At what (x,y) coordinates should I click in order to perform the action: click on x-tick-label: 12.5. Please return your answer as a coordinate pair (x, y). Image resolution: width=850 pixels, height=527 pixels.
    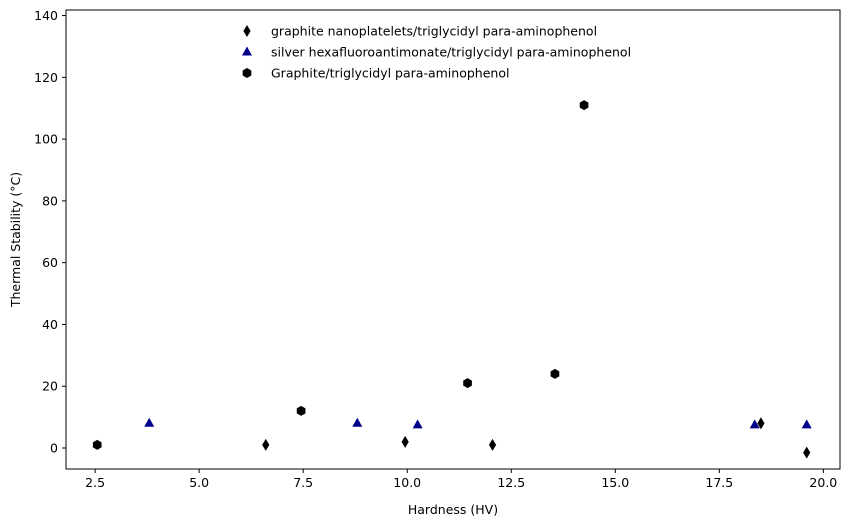
    Looking at the image, I should click on (511, 482).